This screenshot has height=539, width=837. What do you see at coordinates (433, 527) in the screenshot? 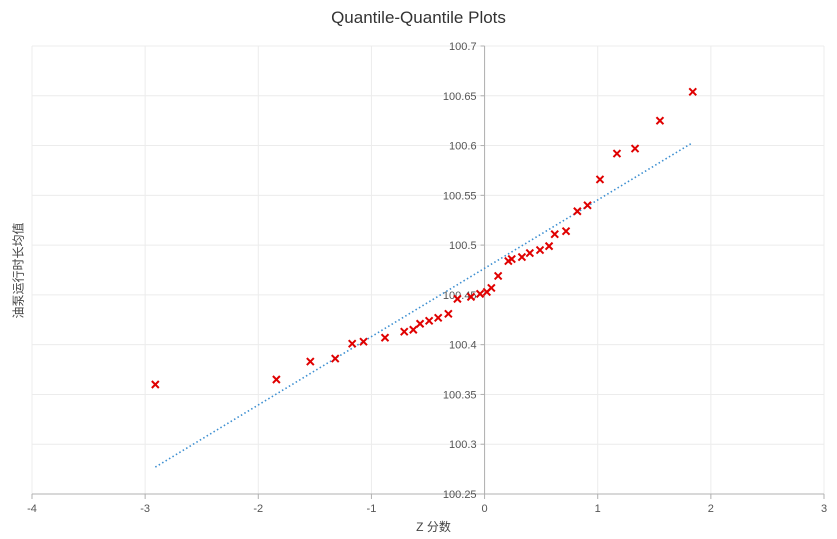
I see `x-axis-title: Z 分数` at bounding box center [433, 527].